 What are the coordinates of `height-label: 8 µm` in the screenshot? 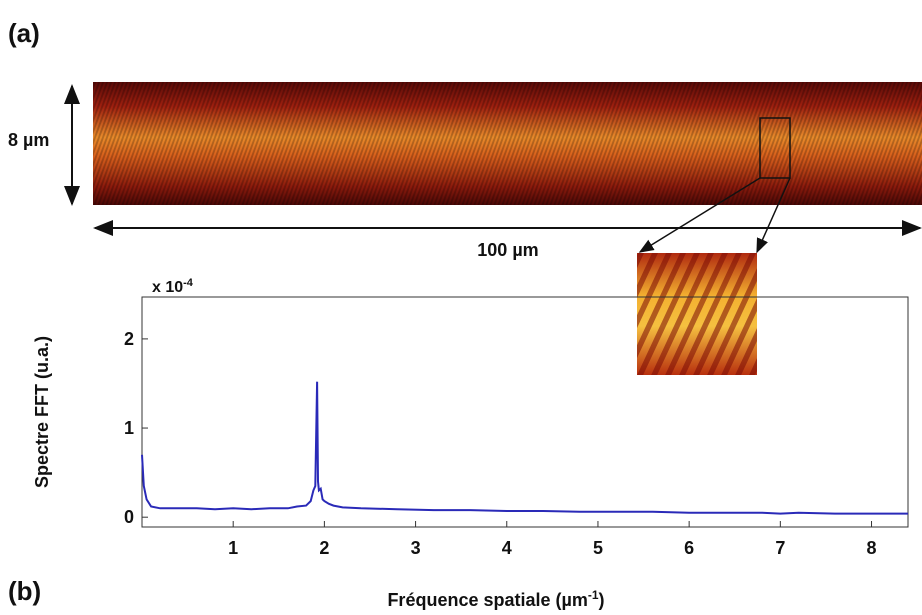 It's located at (28, 140).